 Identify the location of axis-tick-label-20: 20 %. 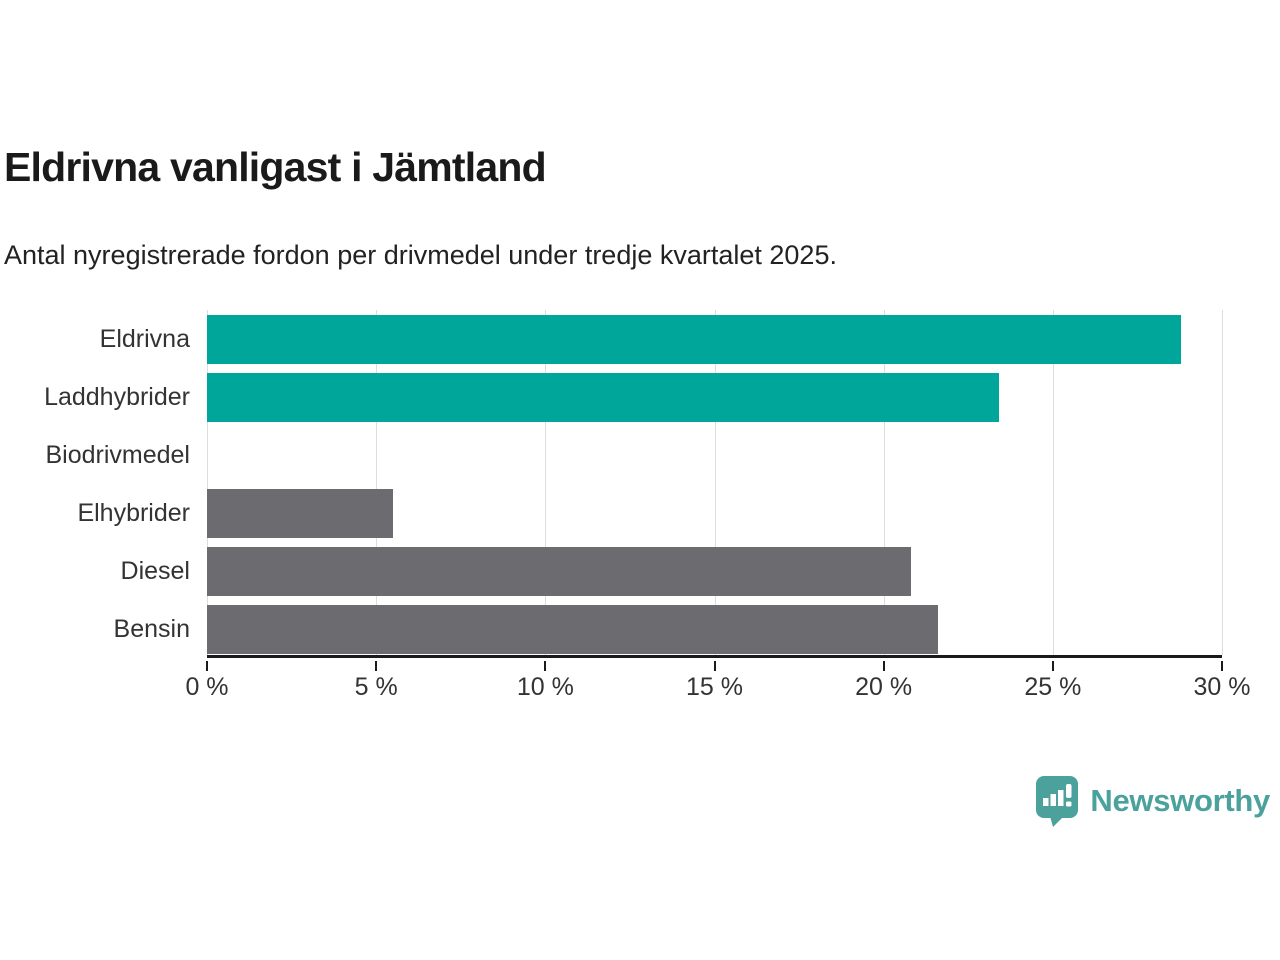
(884, 687).